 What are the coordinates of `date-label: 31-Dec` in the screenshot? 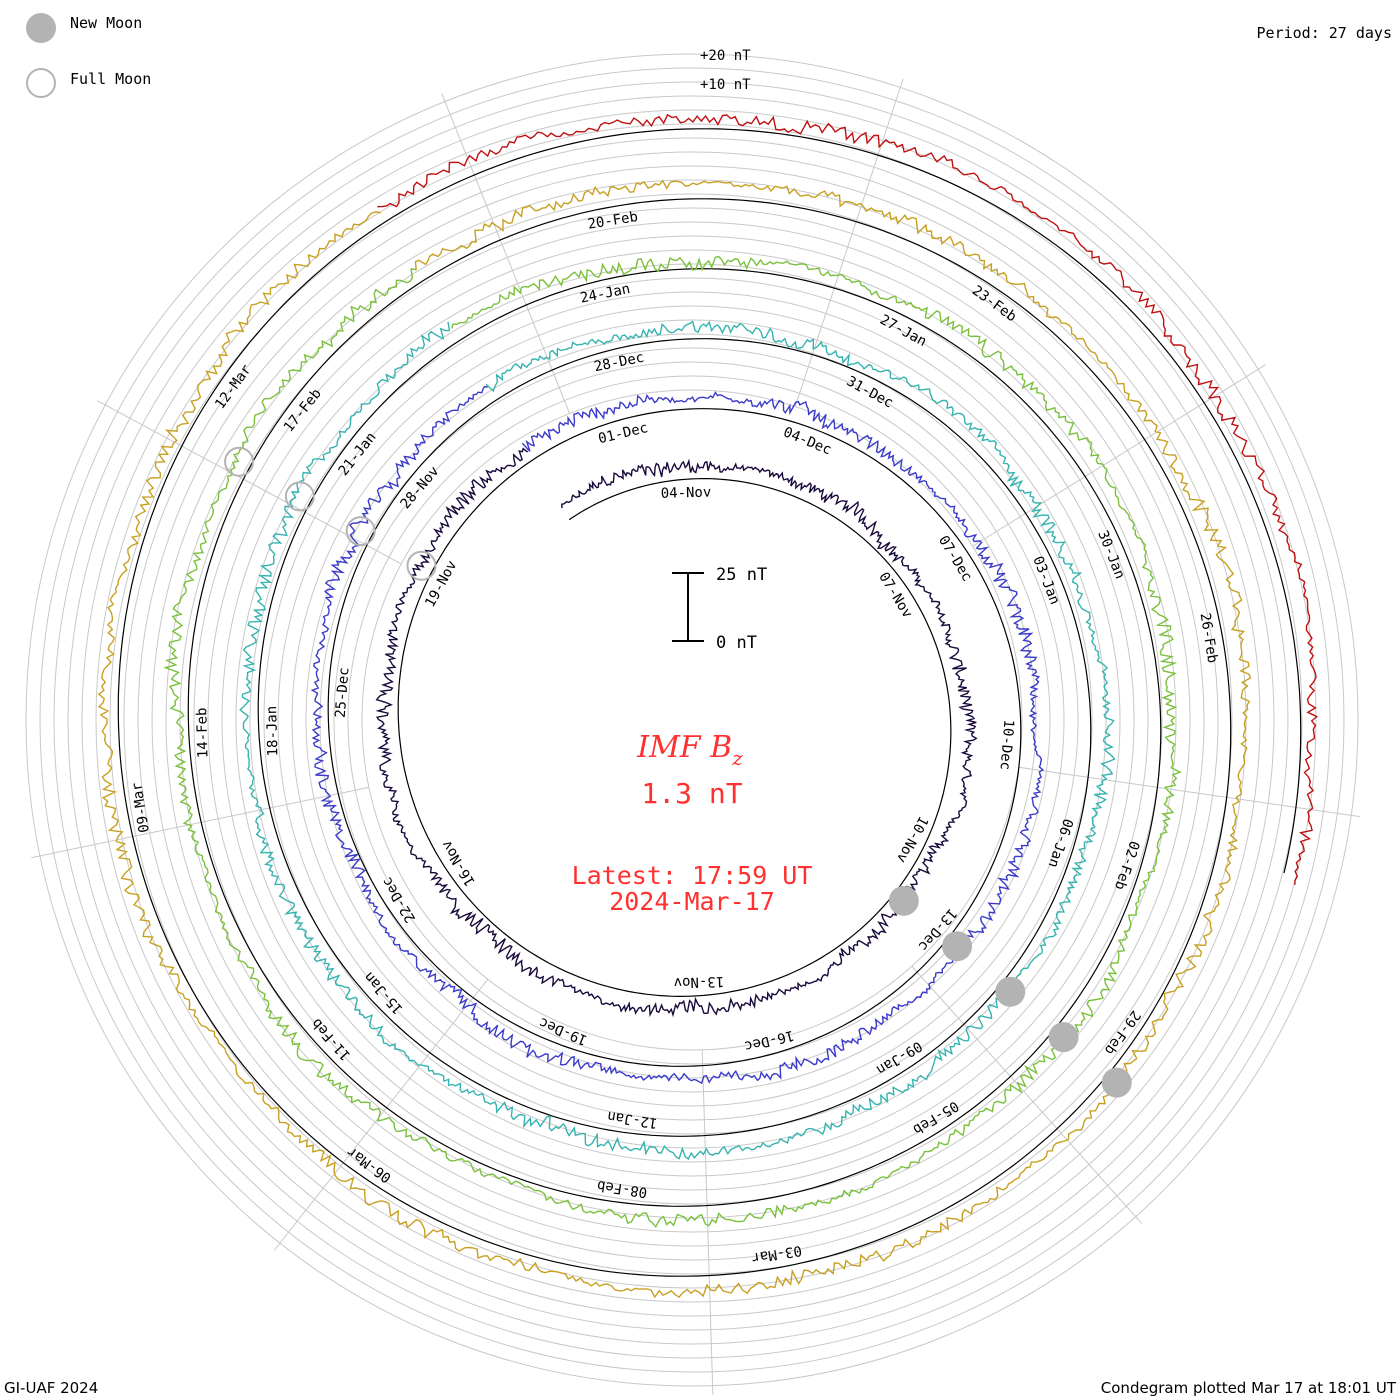 It's located at (870, 392).